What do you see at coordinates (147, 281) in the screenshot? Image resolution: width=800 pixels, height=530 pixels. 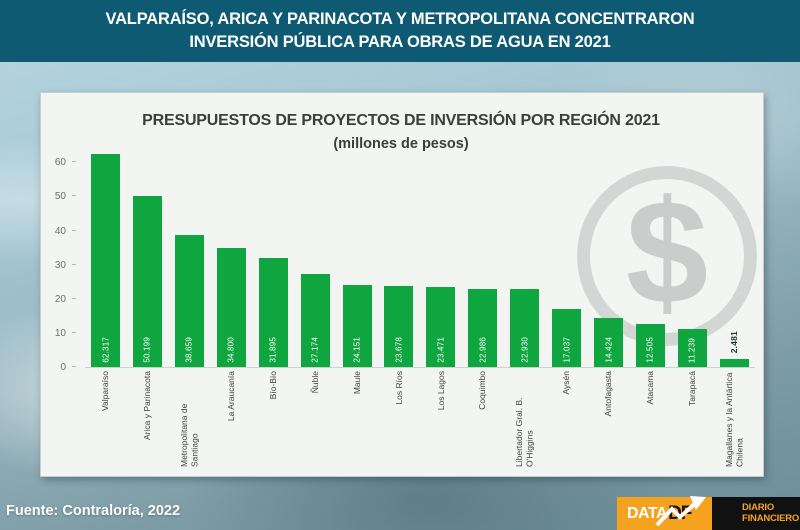 I see `bar: 50.199` at bounding box center [147, 281].